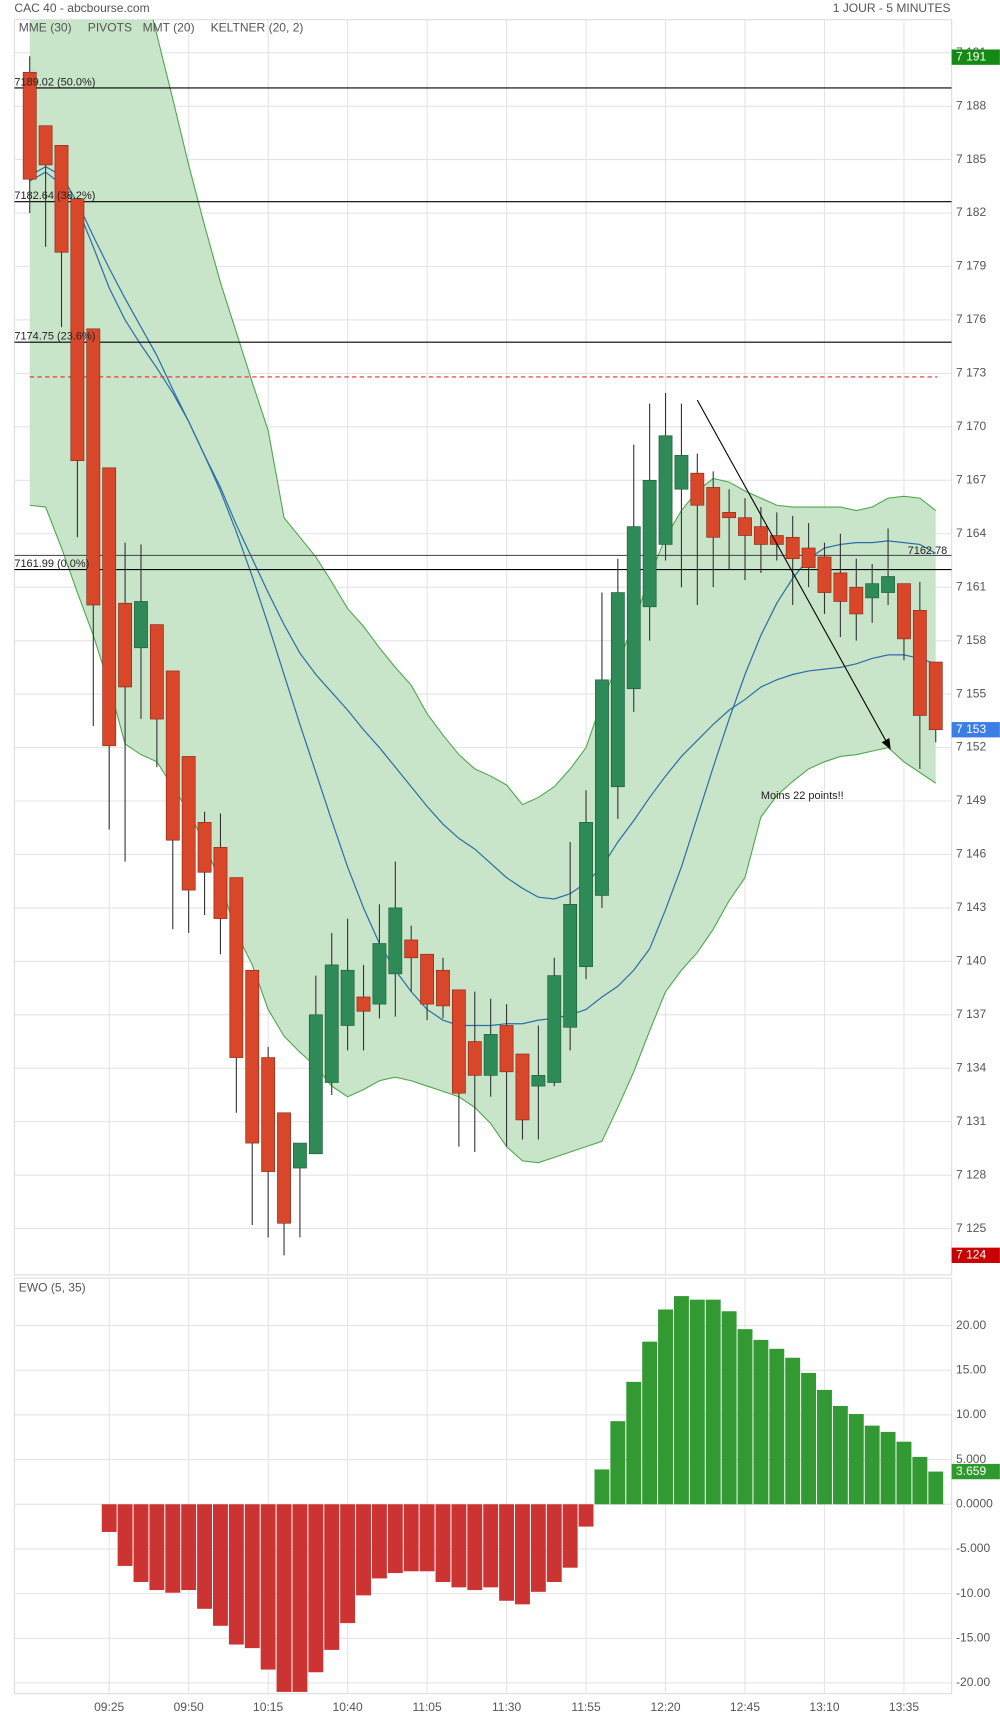  Describe the element at coordinates (824, 1707) in the screenshot. I see `x-tick-label: 13:10` at that location.